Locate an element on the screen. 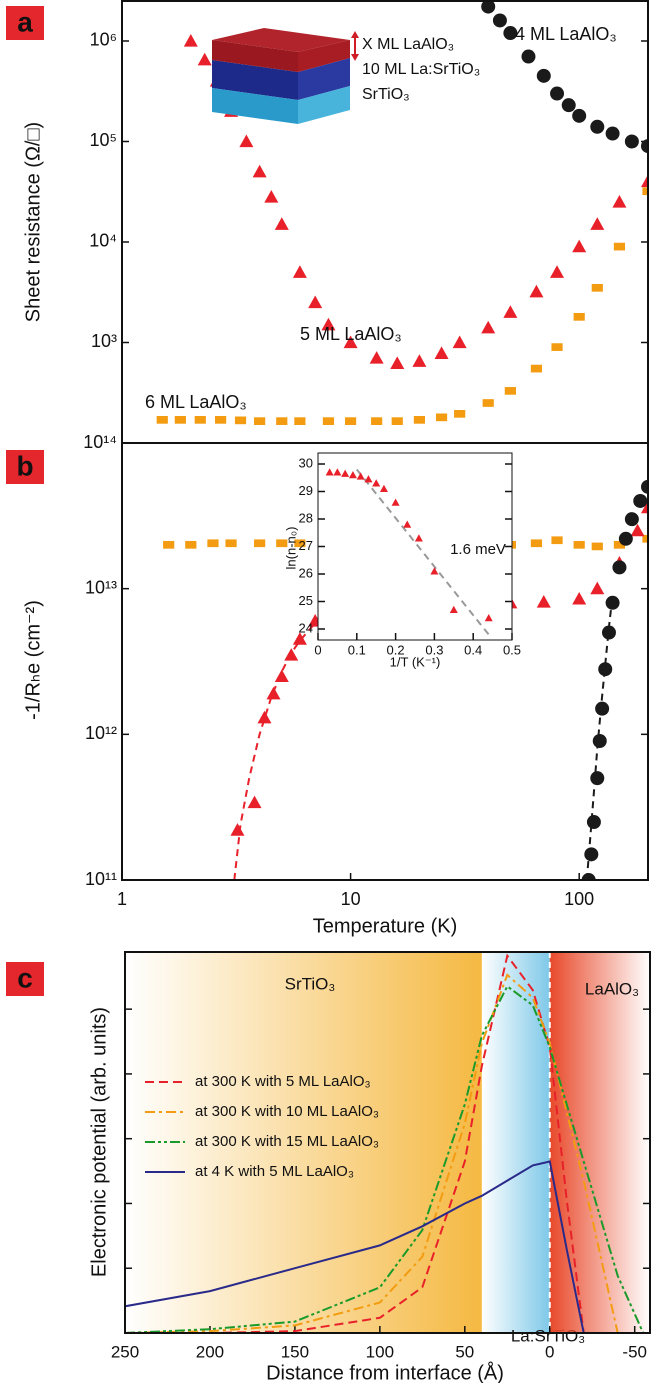  x-tick-label: 0 is located at coordinates (549, 1351).